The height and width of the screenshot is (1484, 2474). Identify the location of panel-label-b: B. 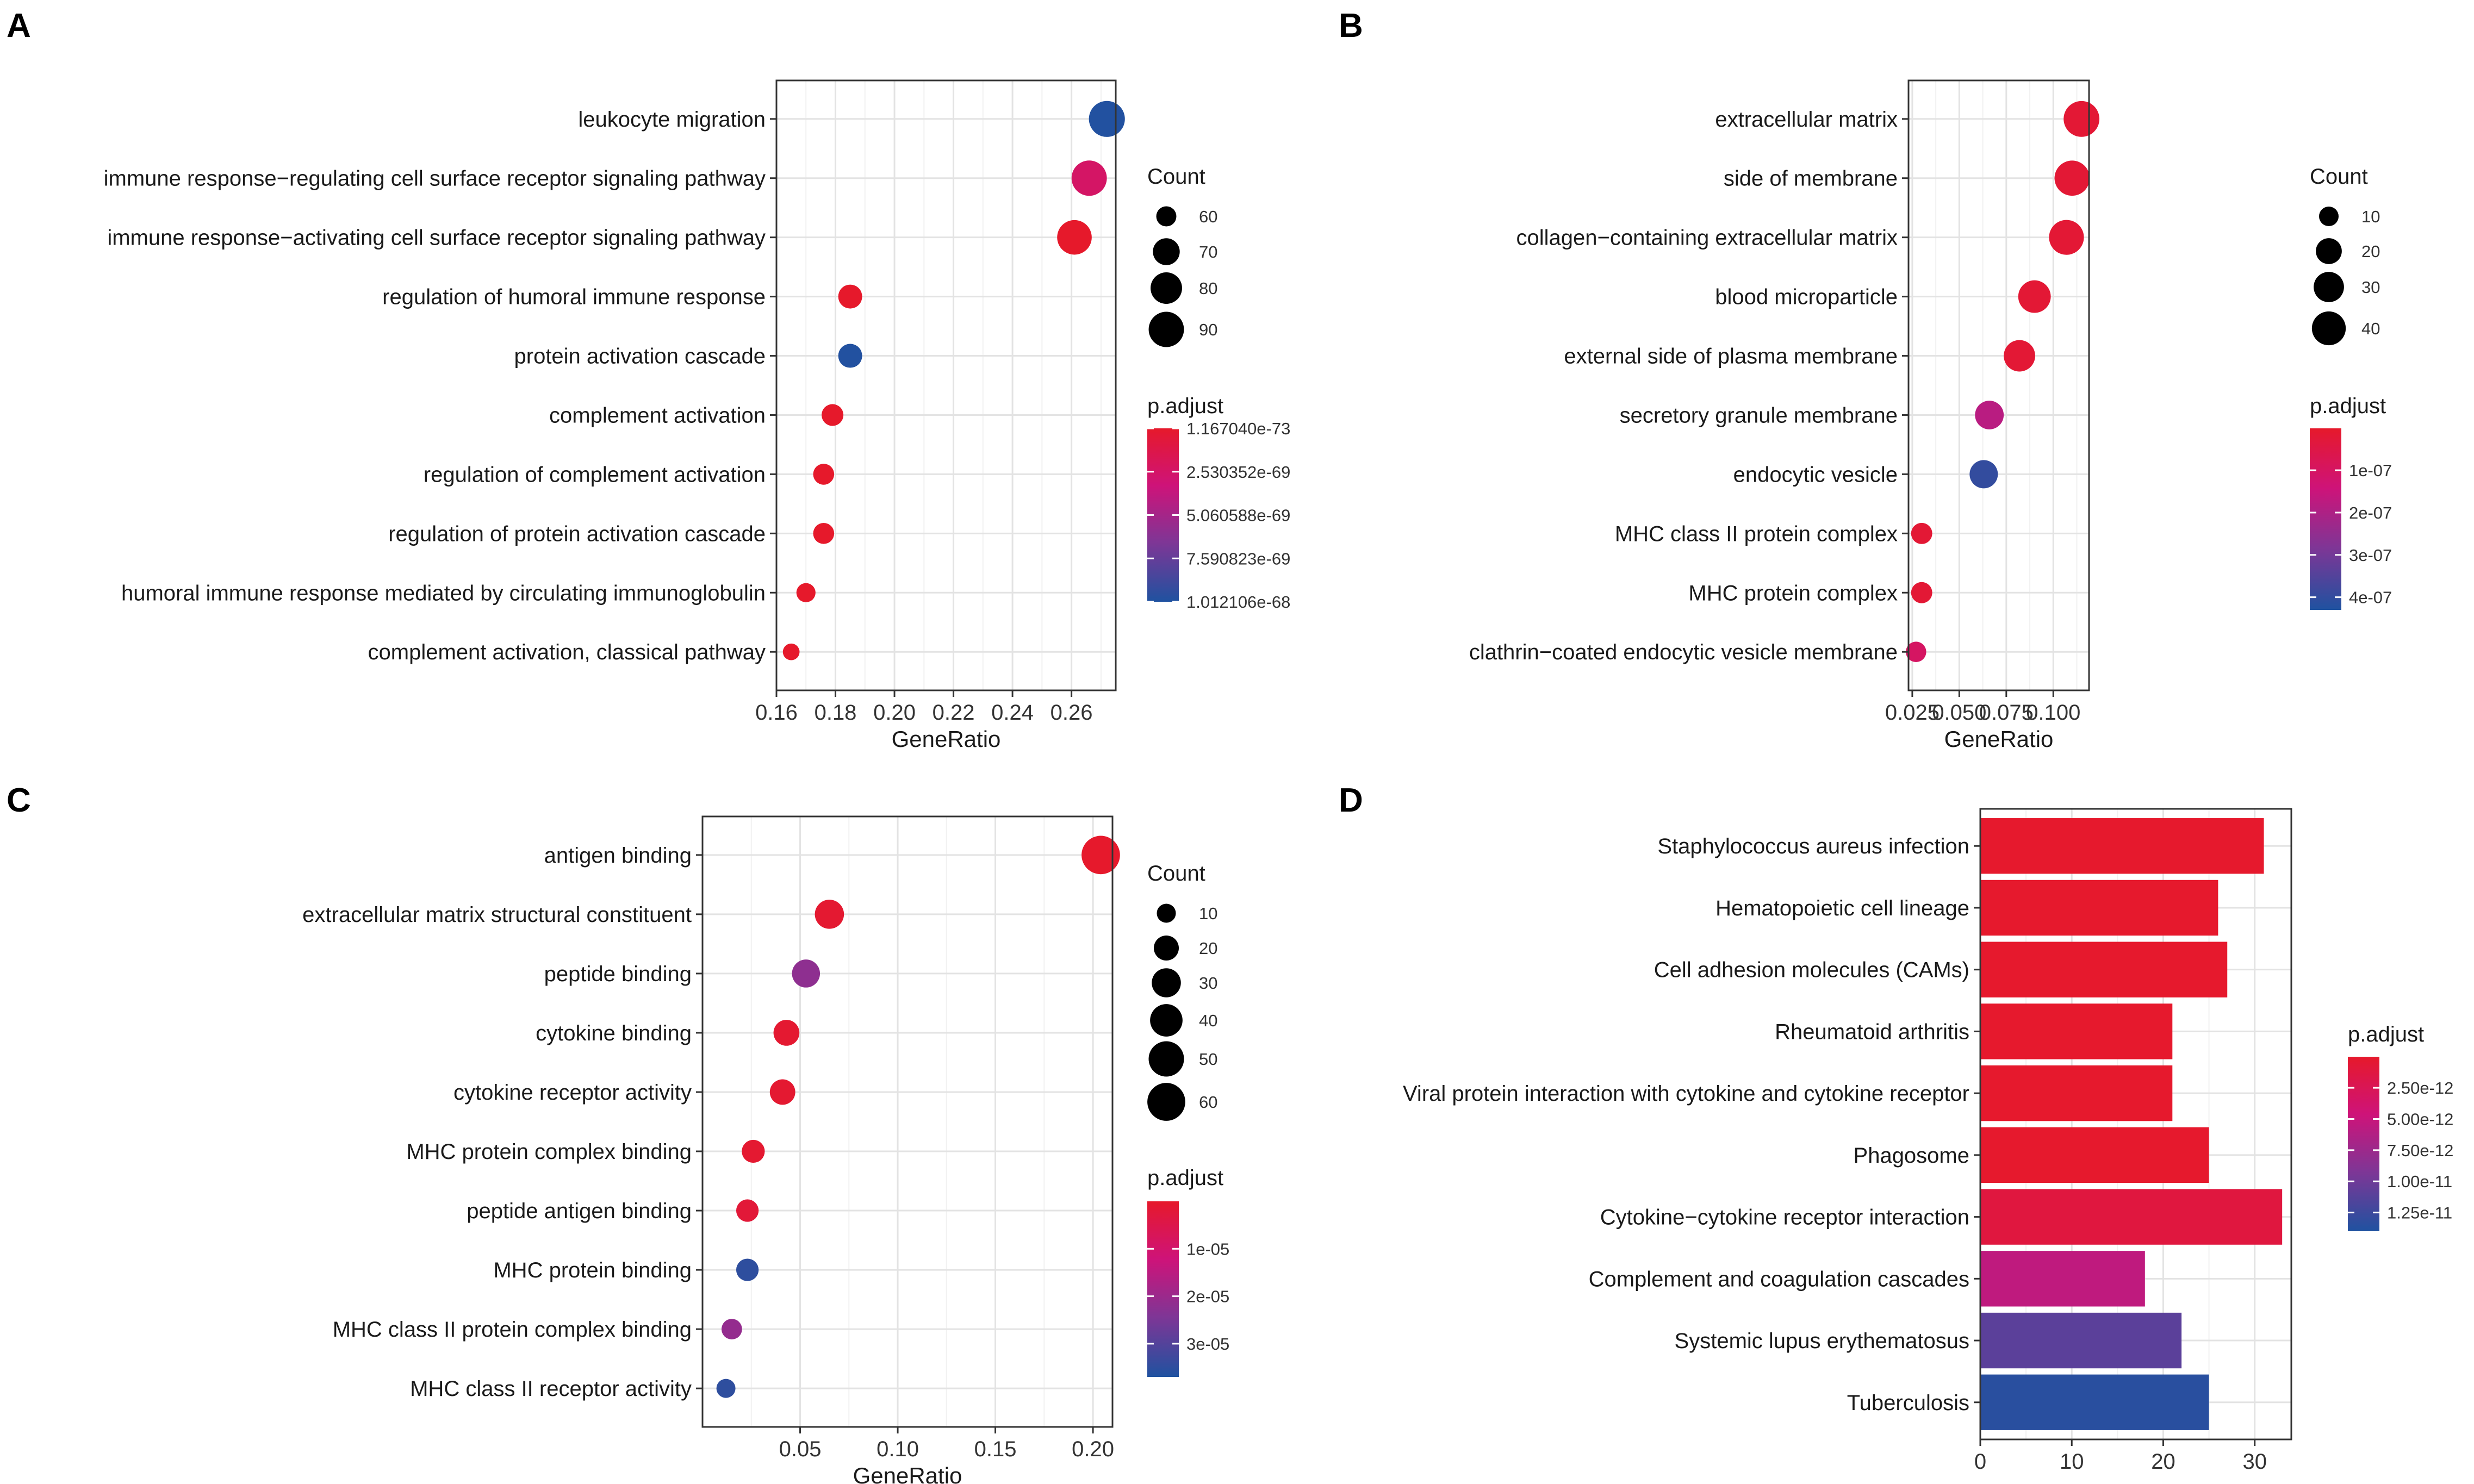
(1351, 26).